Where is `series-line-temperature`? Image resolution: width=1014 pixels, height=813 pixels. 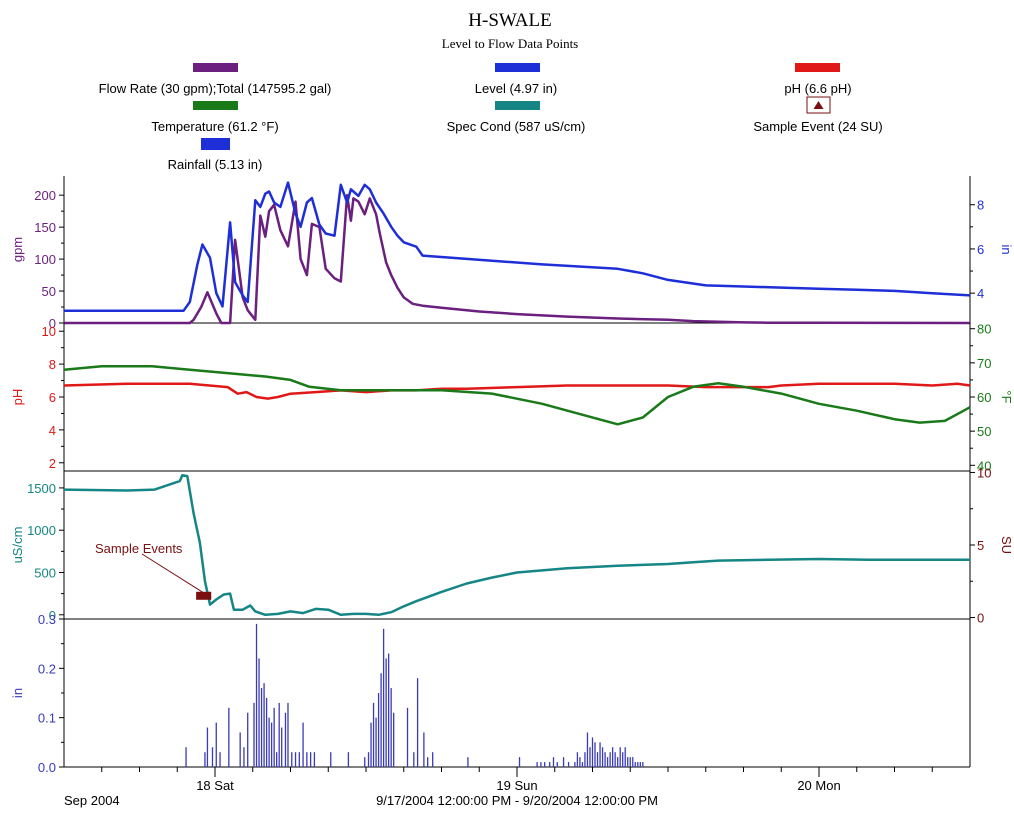
series-line-temperature is located at coordinates (517, 395).